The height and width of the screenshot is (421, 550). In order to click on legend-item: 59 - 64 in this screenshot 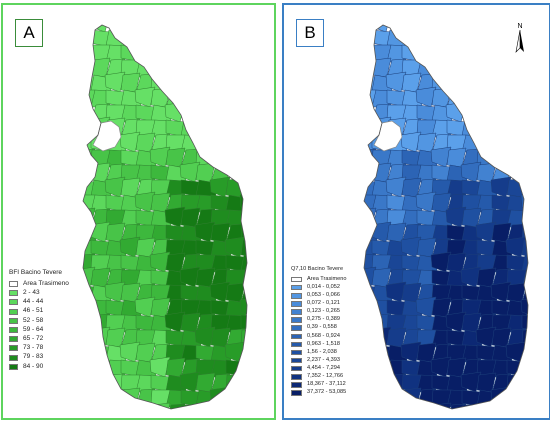, I will do `click(39, 329)`.